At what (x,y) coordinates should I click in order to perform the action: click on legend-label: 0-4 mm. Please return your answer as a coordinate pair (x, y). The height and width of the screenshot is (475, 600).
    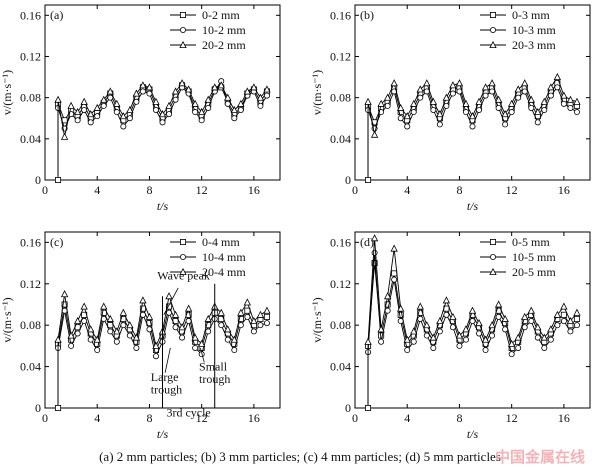
    Looking at the image, I should click on (221, 242).